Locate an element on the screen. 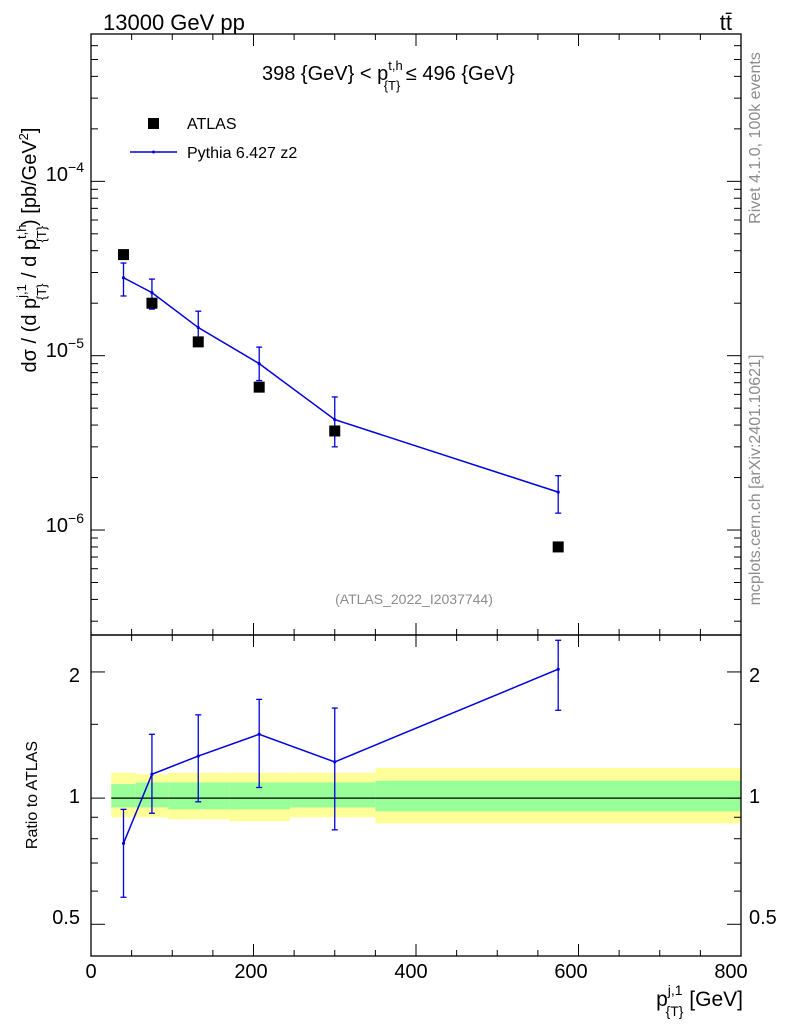 The width and height of the screenshot is (786, 1024). y-tick-label-1e-6: 10⁻⁶ is located at coordinates (65, 523).